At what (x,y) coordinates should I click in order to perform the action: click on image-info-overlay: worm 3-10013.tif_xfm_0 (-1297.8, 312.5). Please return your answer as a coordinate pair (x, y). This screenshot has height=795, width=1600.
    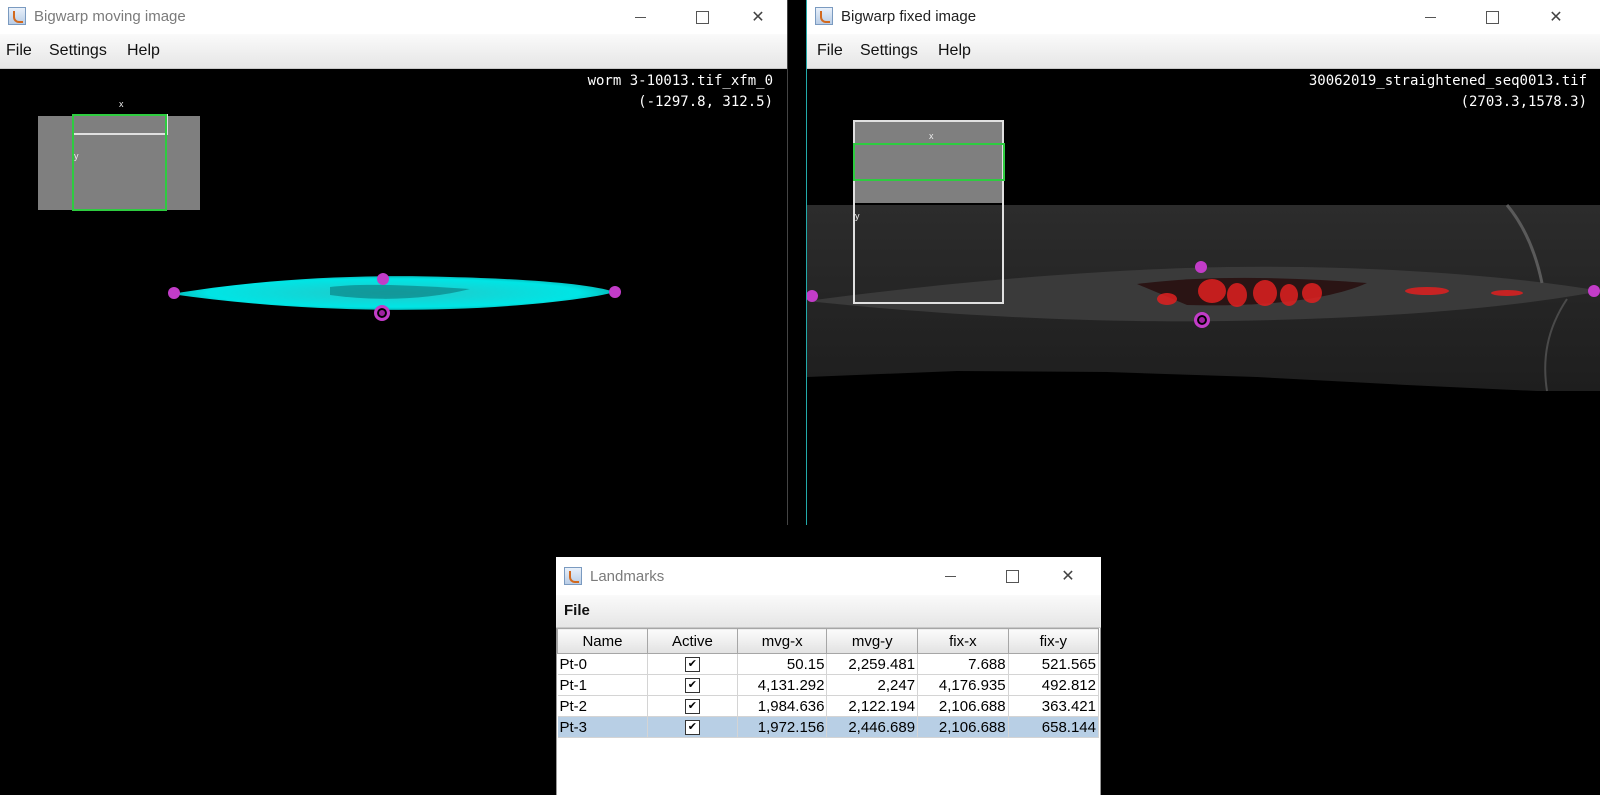
    Looking at the image, I should click on (680, 92).